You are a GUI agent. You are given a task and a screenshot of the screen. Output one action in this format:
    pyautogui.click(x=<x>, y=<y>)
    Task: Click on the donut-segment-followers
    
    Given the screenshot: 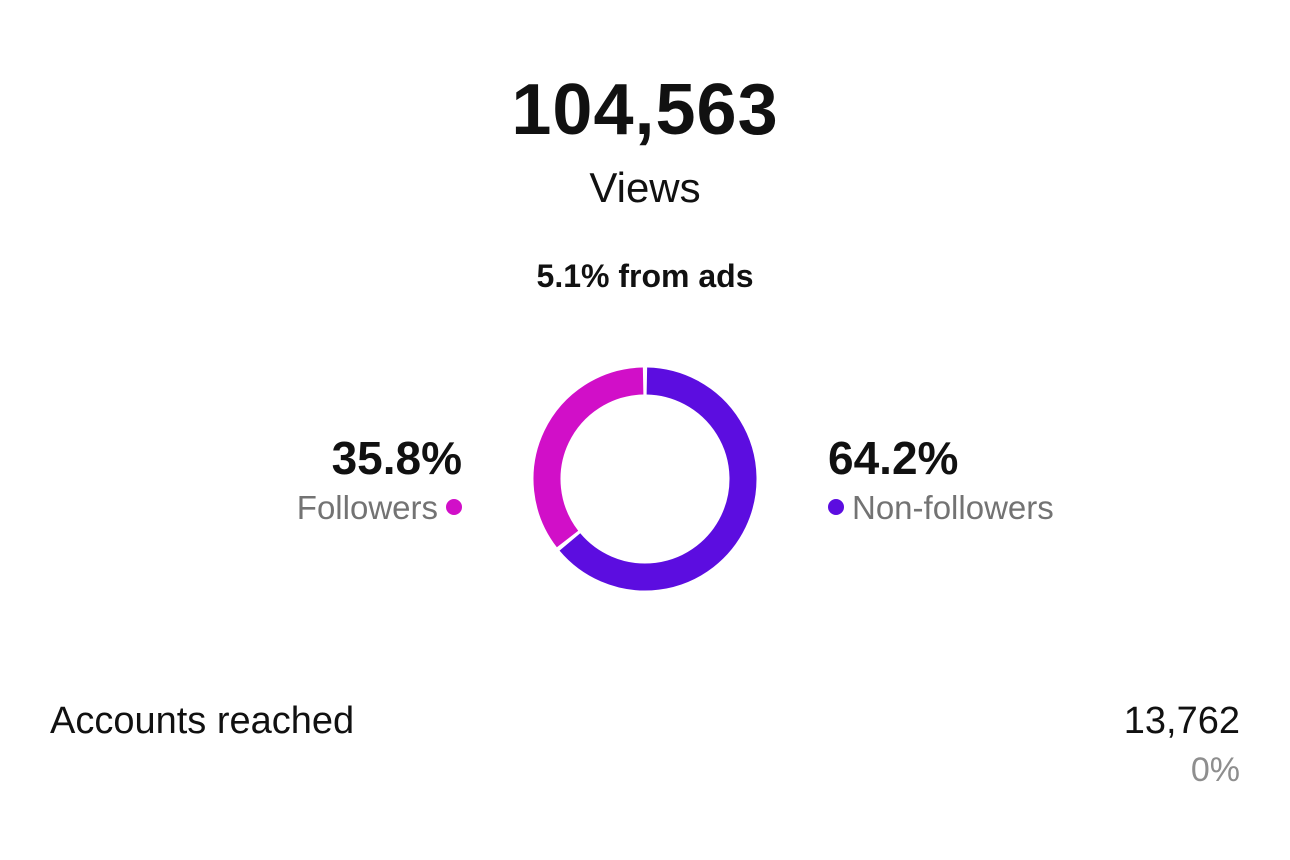 What is the action you would take?
    pyautogui.click(x=588, y=457)
    